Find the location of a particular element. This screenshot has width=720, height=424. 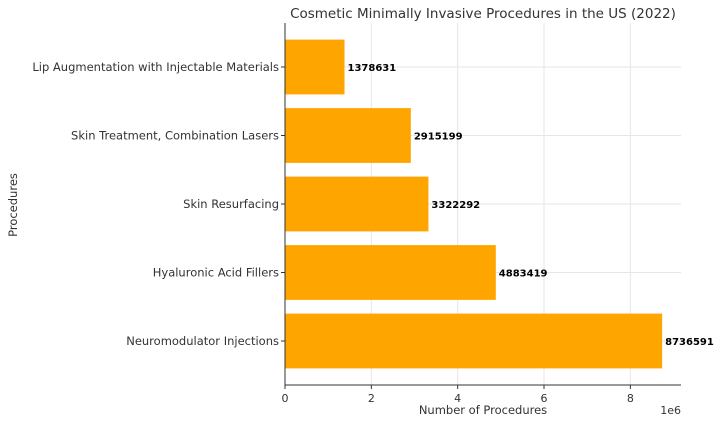

category-label: Skin Treatment, Combination Lasers is located at coordinates (175, 136).